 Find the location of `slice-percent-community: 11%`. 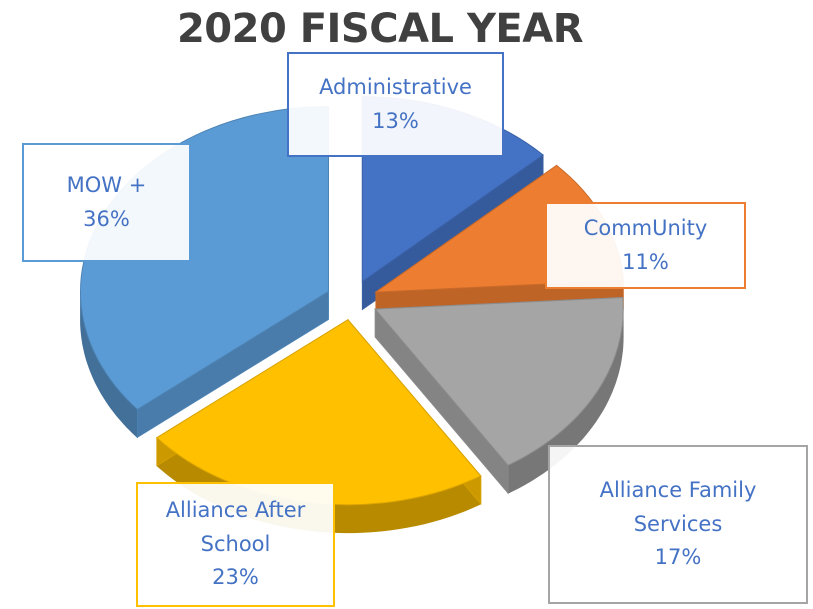

slice-percent-community: 11% is located at coordinates (645, 261).